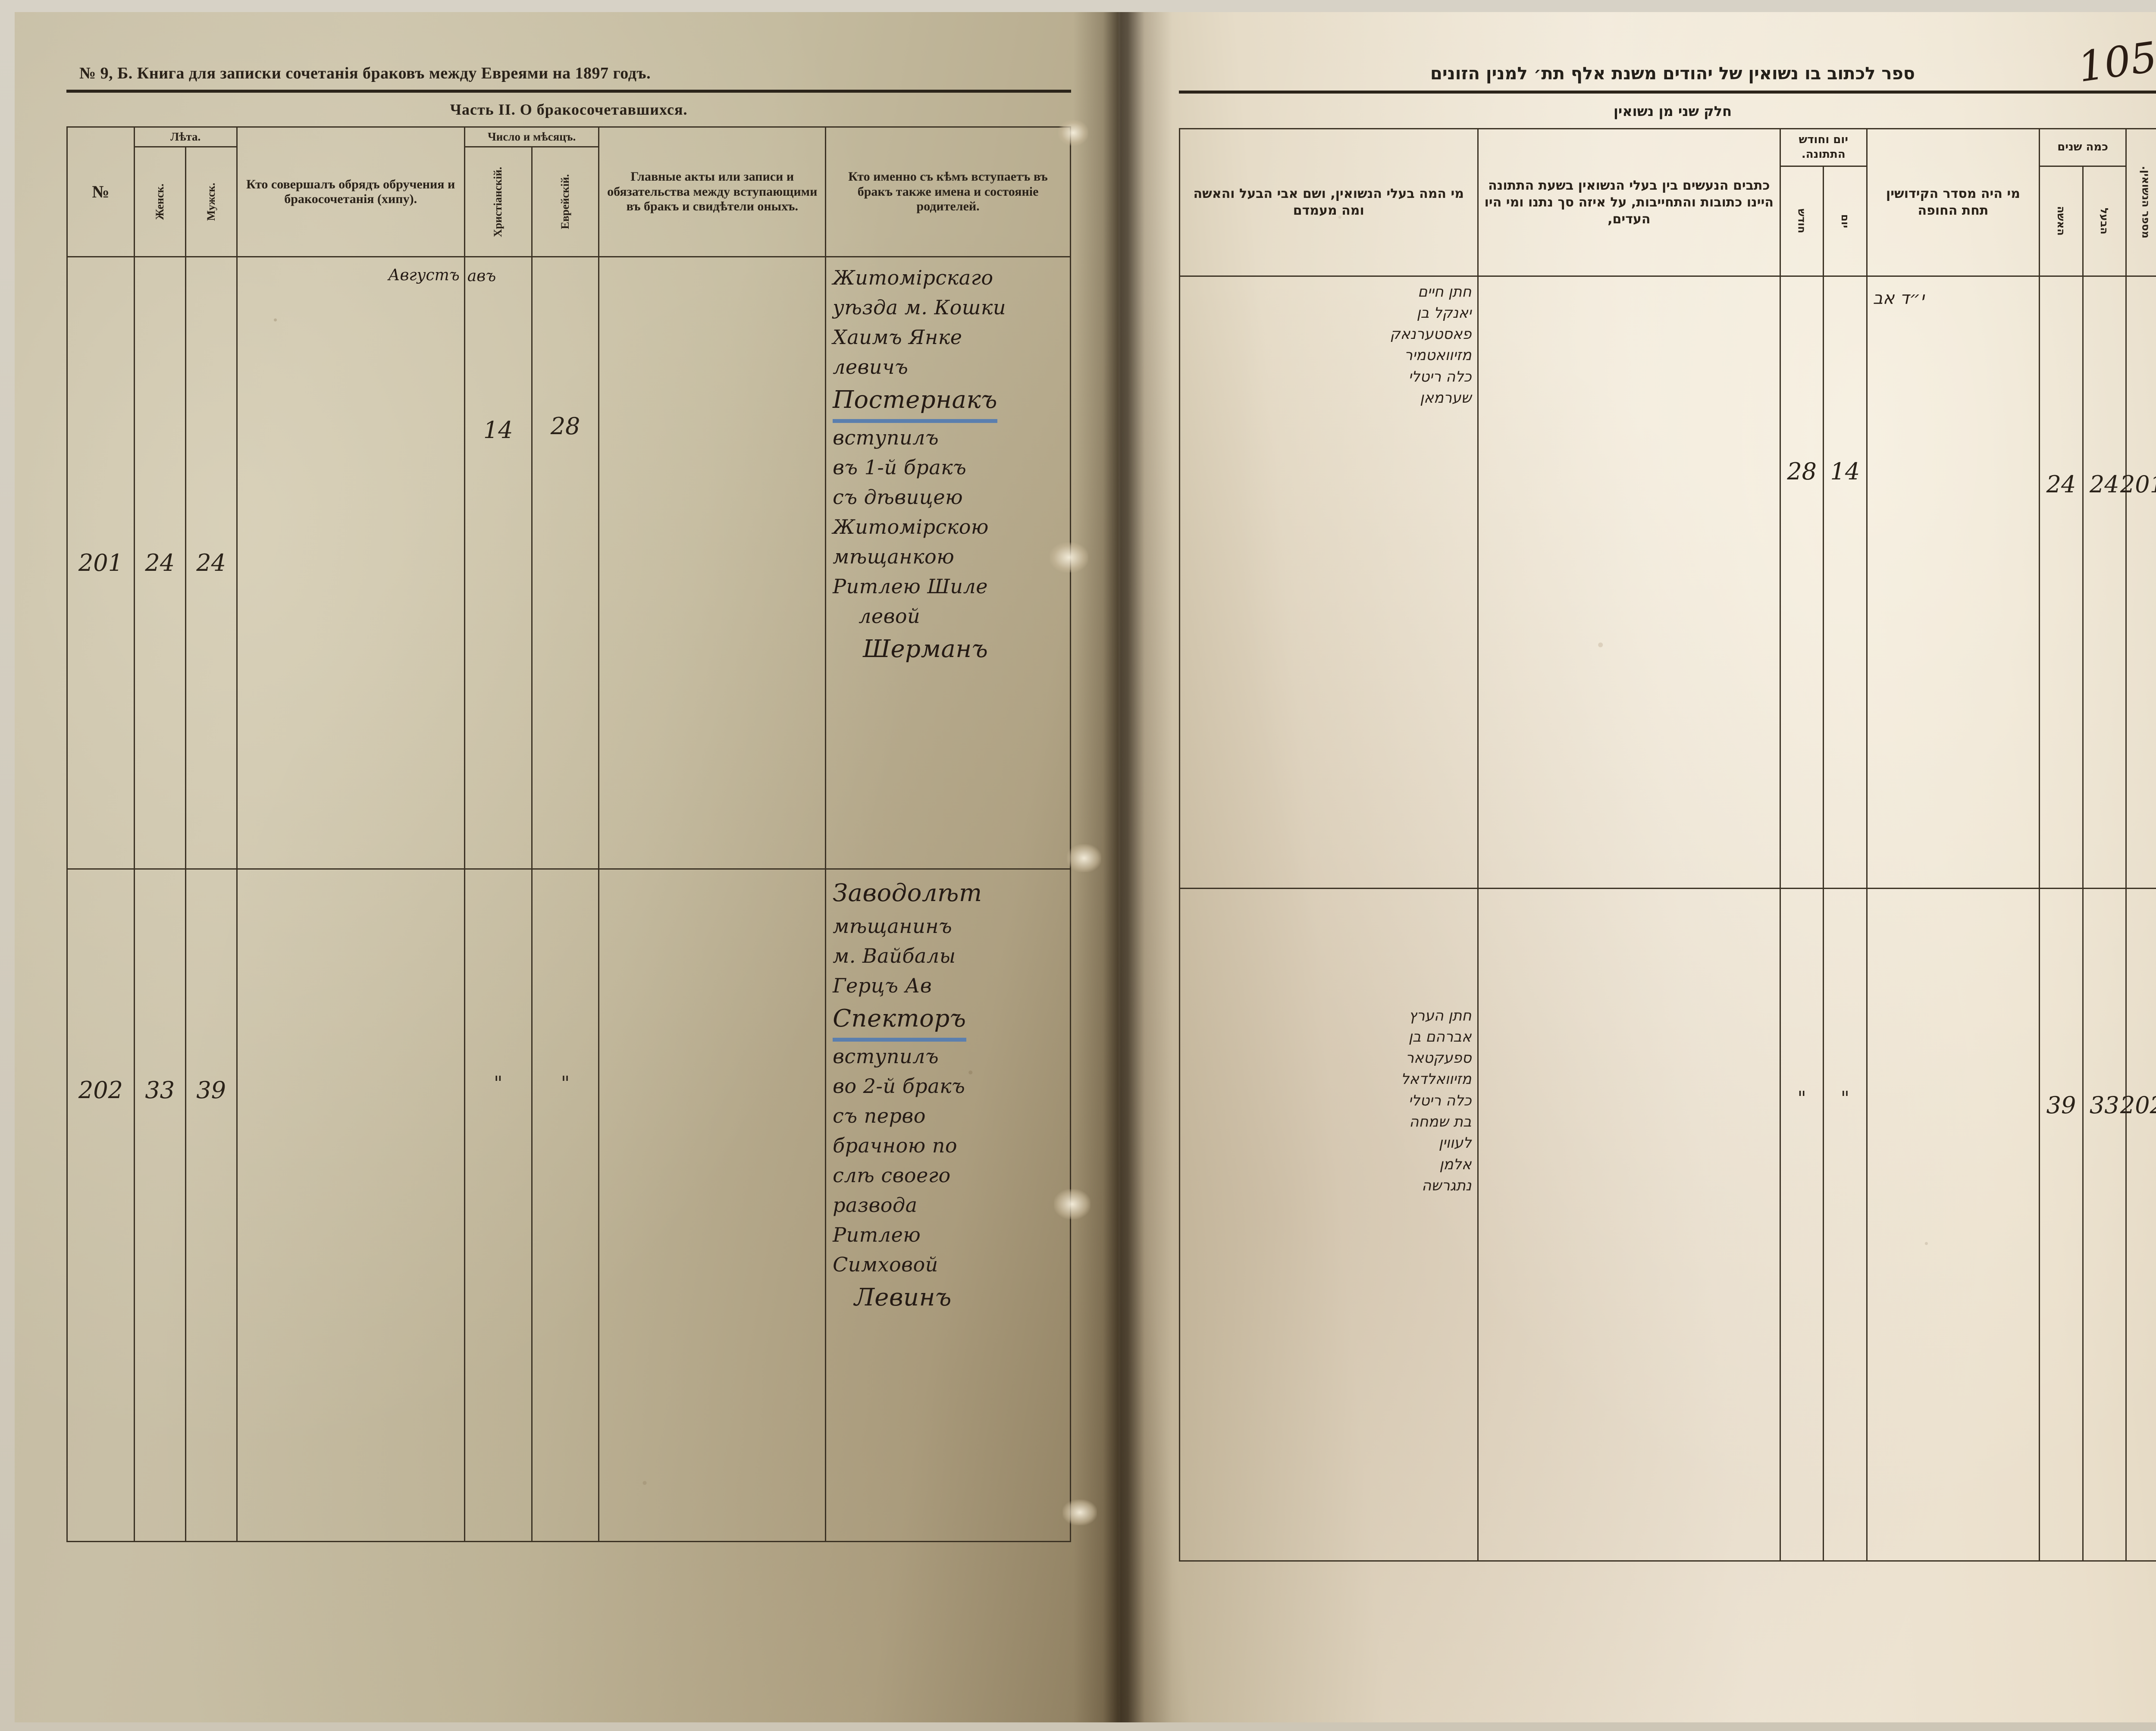 The width and height of the screenshot is (2156, 1731). Describe the element at coordinates (1667, 92) in the screenshot. I see `title-rule-right` at that location.